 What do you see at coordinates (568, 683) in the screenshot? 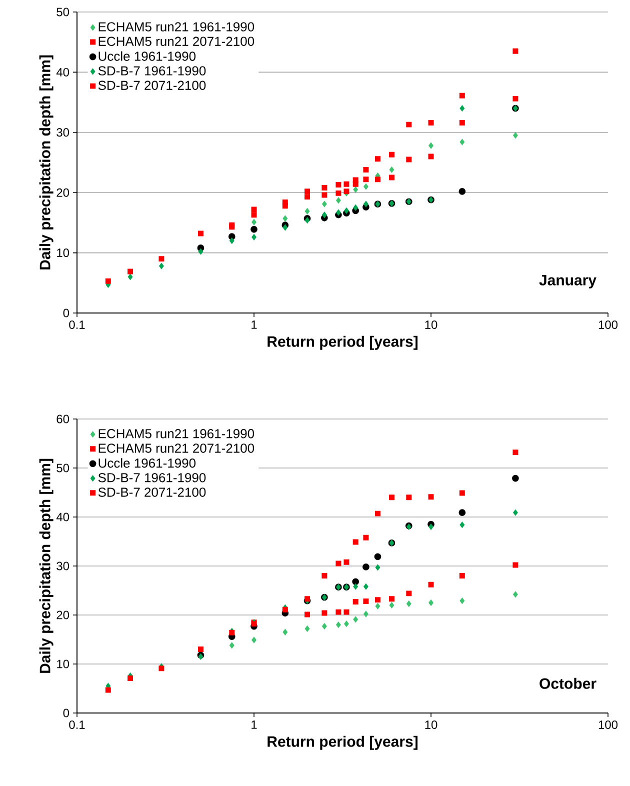
I see `annotation: October` at bounding box center [568, 683].